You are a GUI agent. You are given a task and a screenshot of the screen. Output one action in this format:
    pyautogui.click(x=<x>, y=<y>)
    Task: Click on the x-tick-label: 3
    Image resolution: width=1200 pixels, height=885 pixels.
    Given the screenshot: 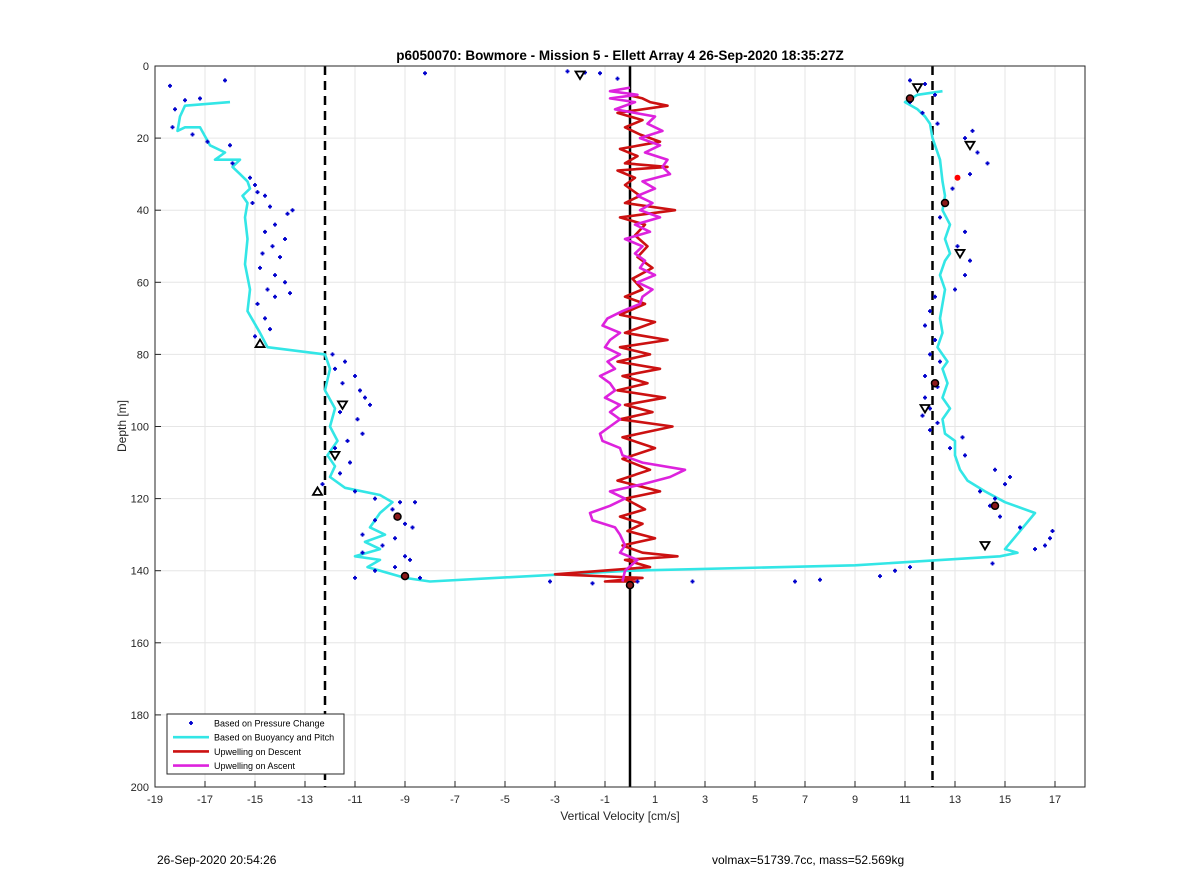 What is the action you would take?
    pyautogui.click(x=705, y=800)
    